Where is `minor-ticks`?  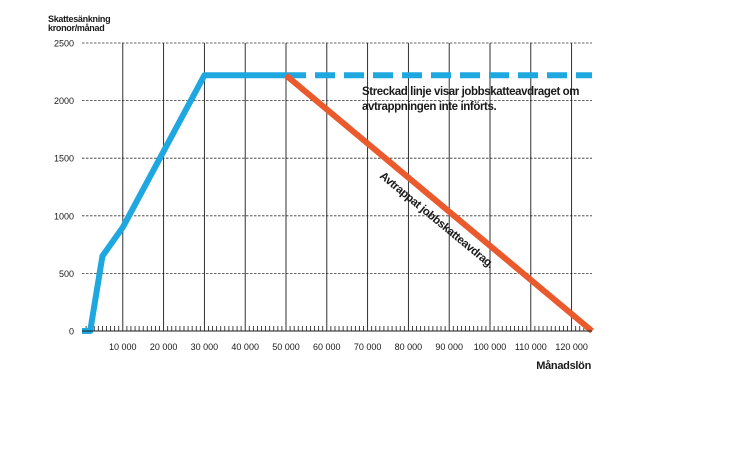
minor-ticks is located at coordinates (337, 328).